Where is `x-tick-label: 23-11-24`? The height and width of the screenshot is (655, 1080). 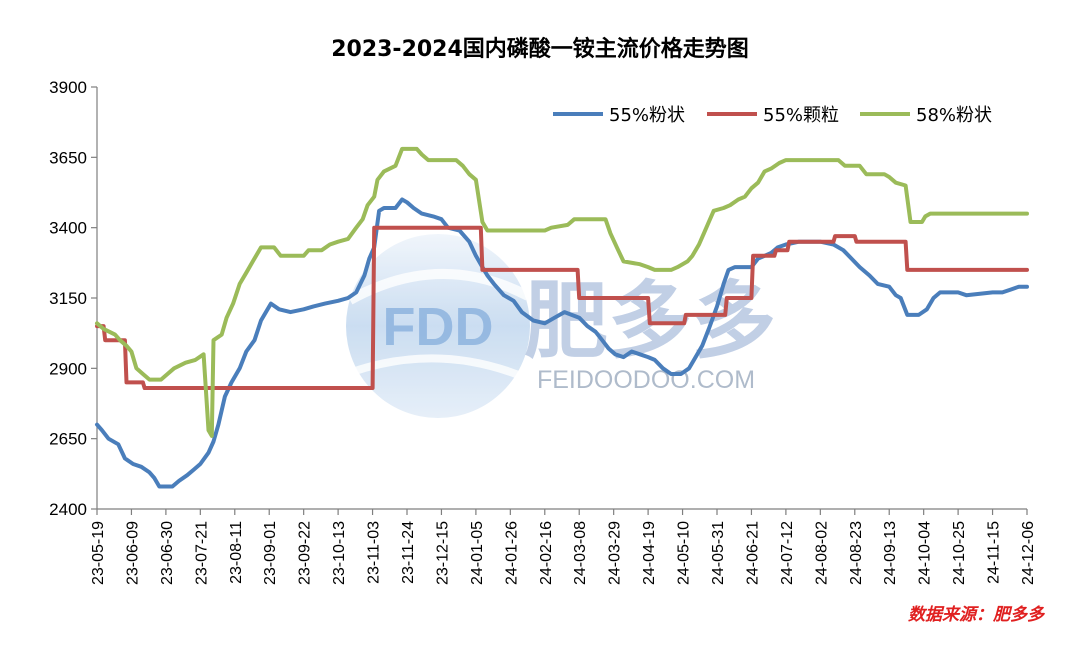
x-tick-label: 23-11-24 is located at coordinates (408, 552).